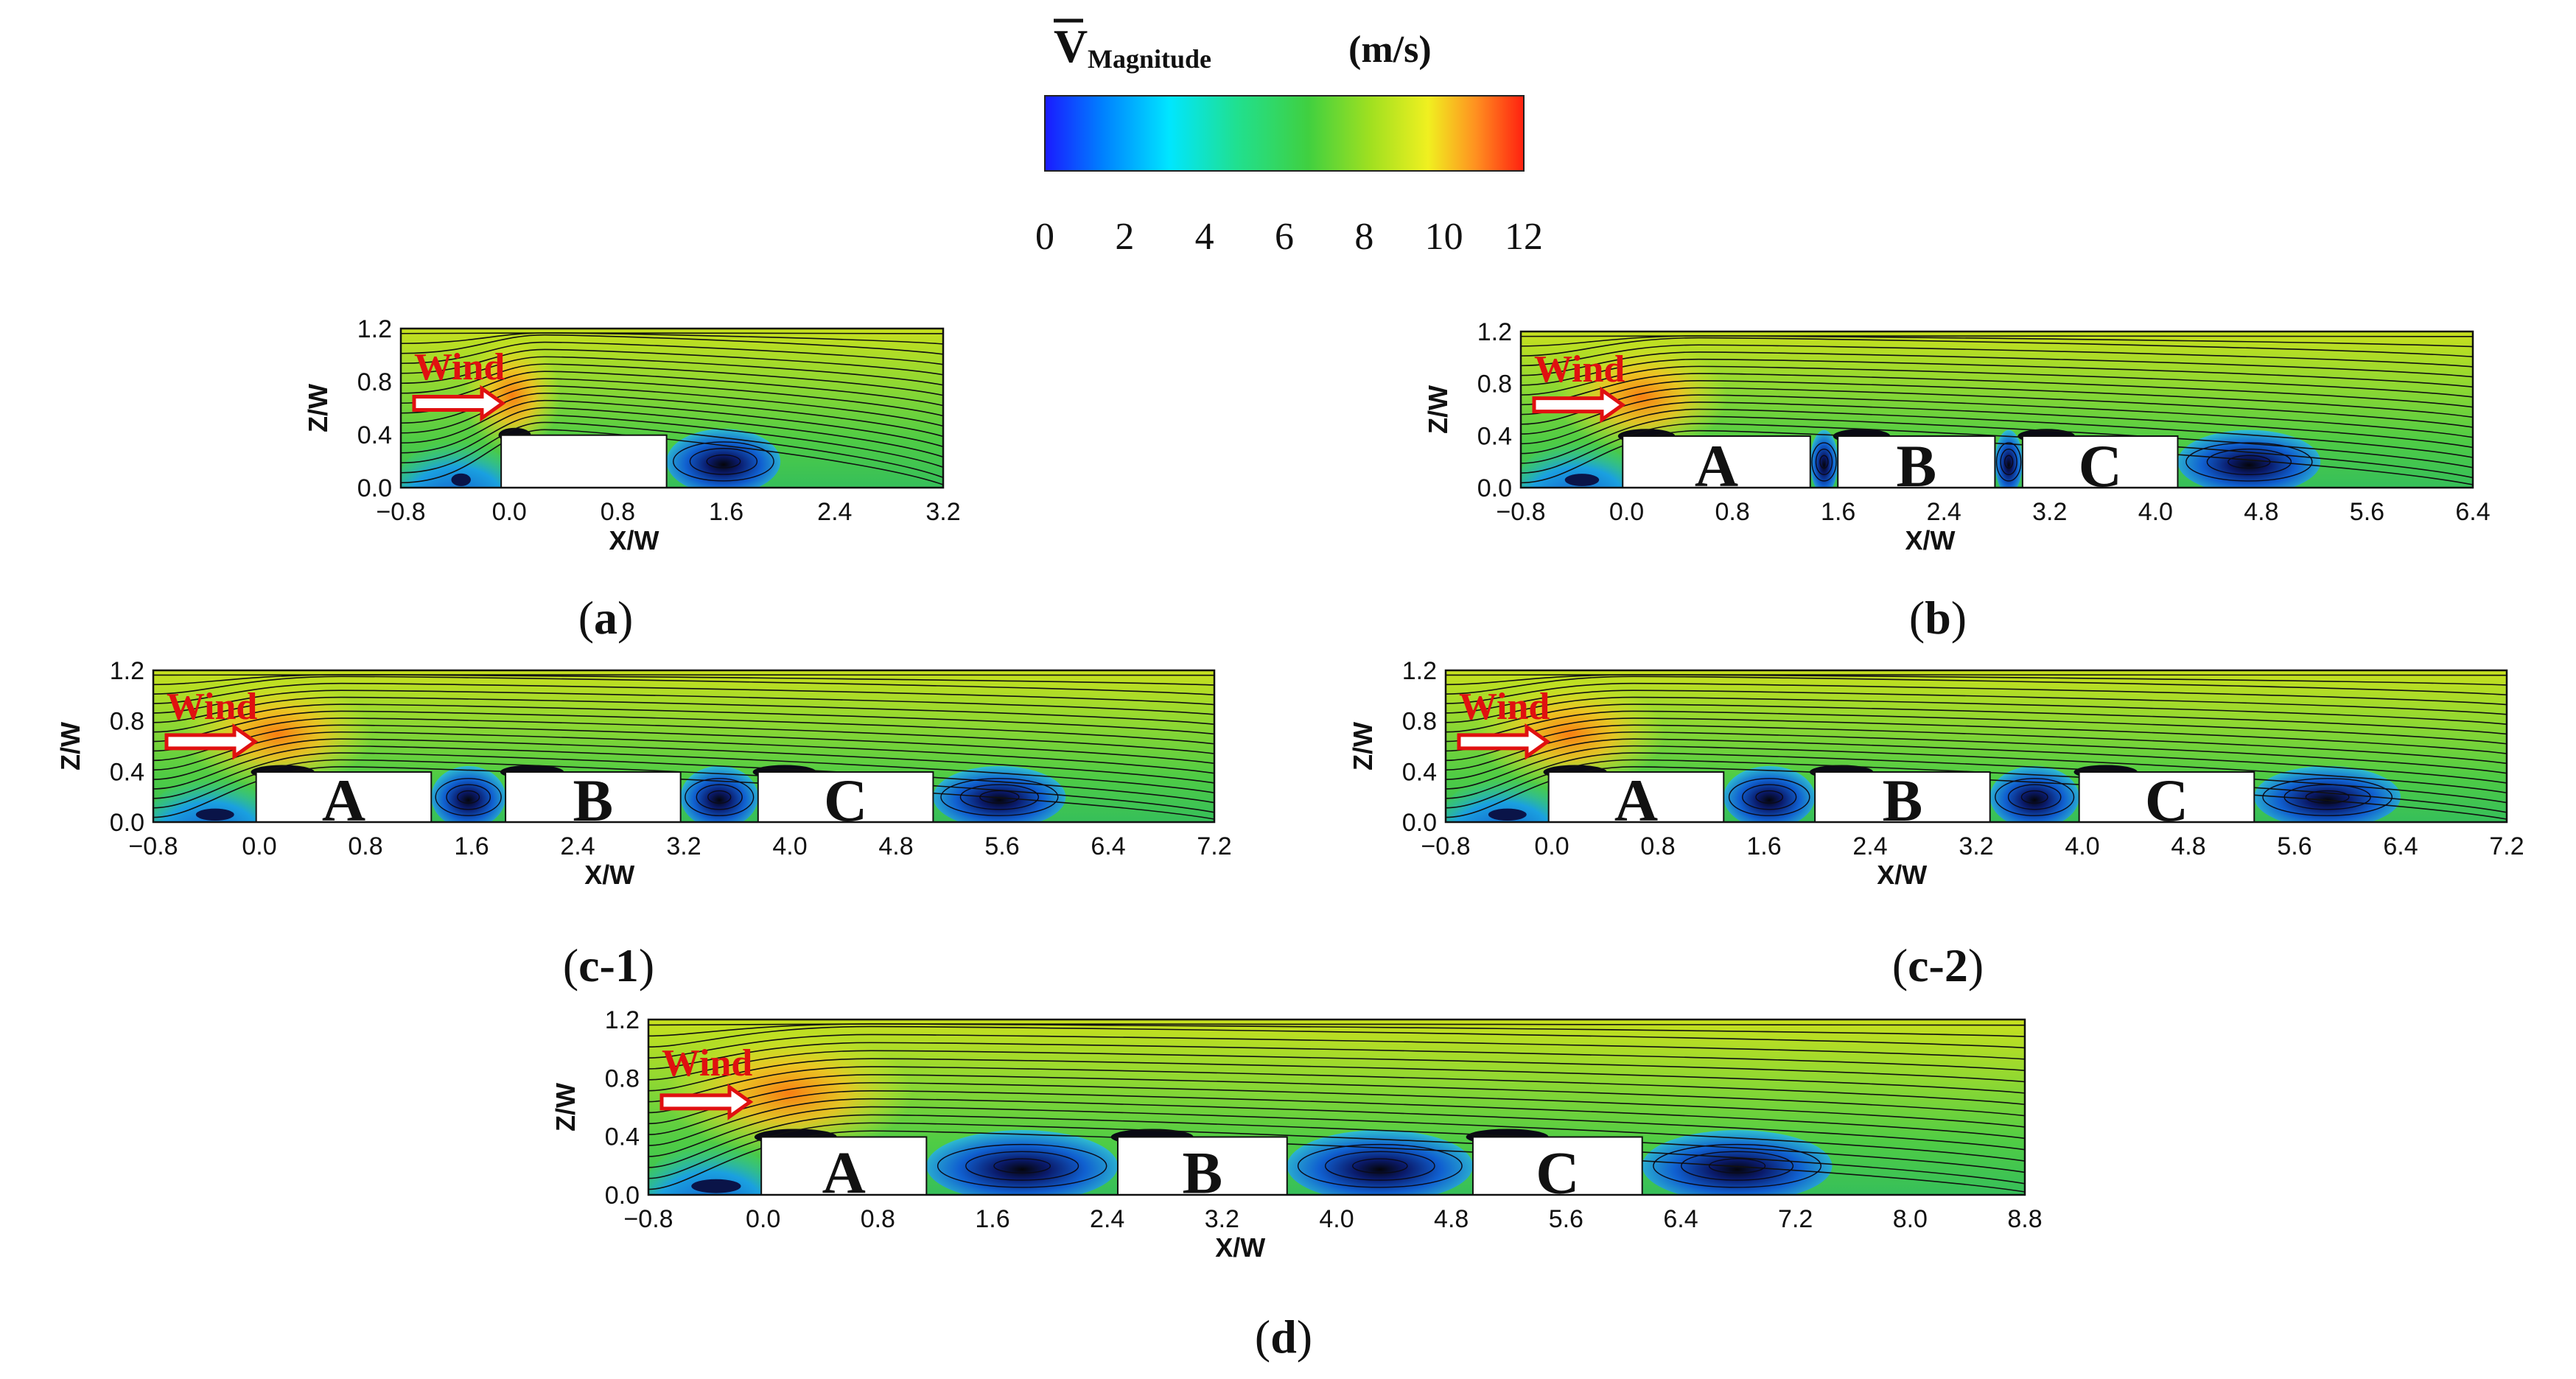  I want to click on y-axis-label: Z/W, so click(1363, 747).